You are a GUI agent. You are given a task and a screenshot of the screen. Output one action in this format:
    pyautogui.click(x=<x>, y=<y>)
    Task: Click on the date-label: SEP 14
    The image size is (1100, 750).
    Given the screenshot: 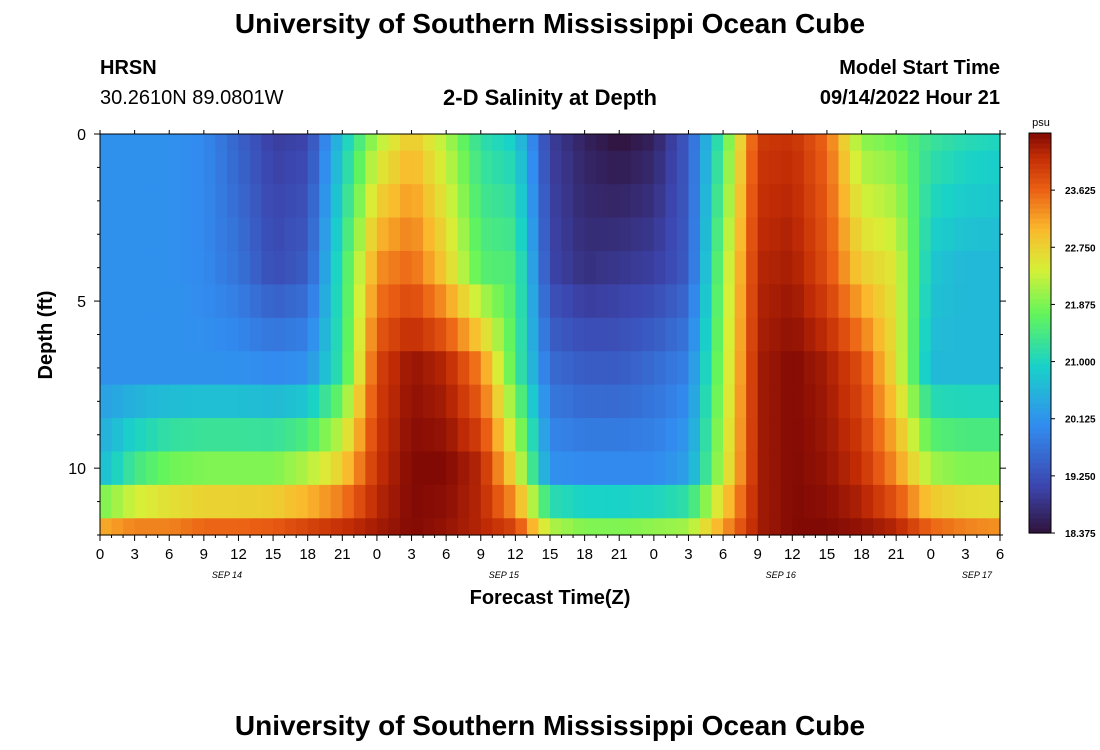 What is the action you would take?
    pyautogui.click(x=227, y=575)
    